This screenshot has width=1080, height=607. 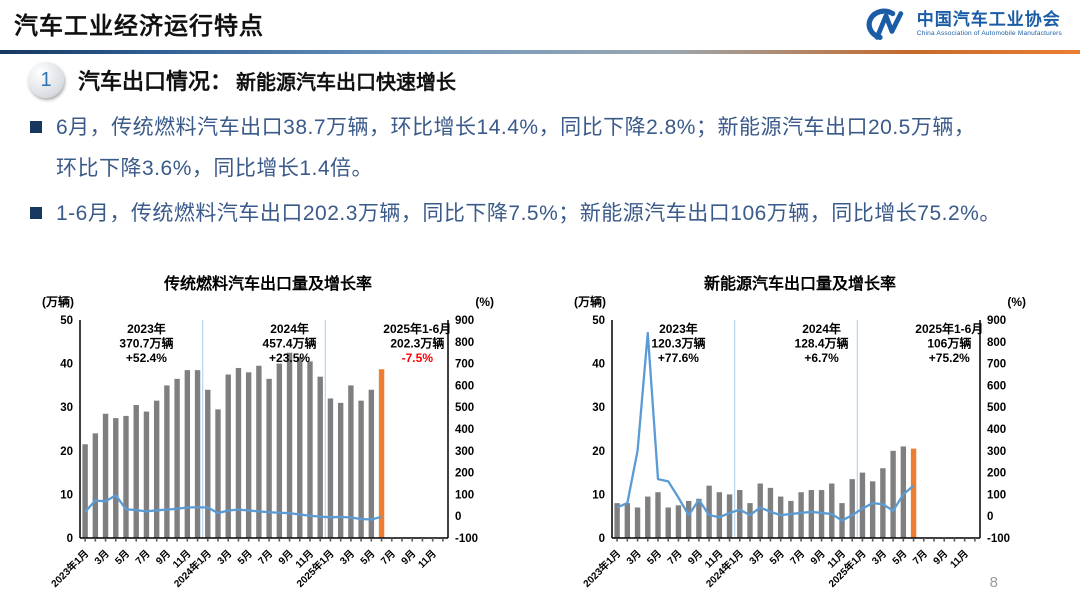 I want to click on section-header: 1 汽车出口情况： 新能源汽车出口快速增长, so click(x=242, y=80).